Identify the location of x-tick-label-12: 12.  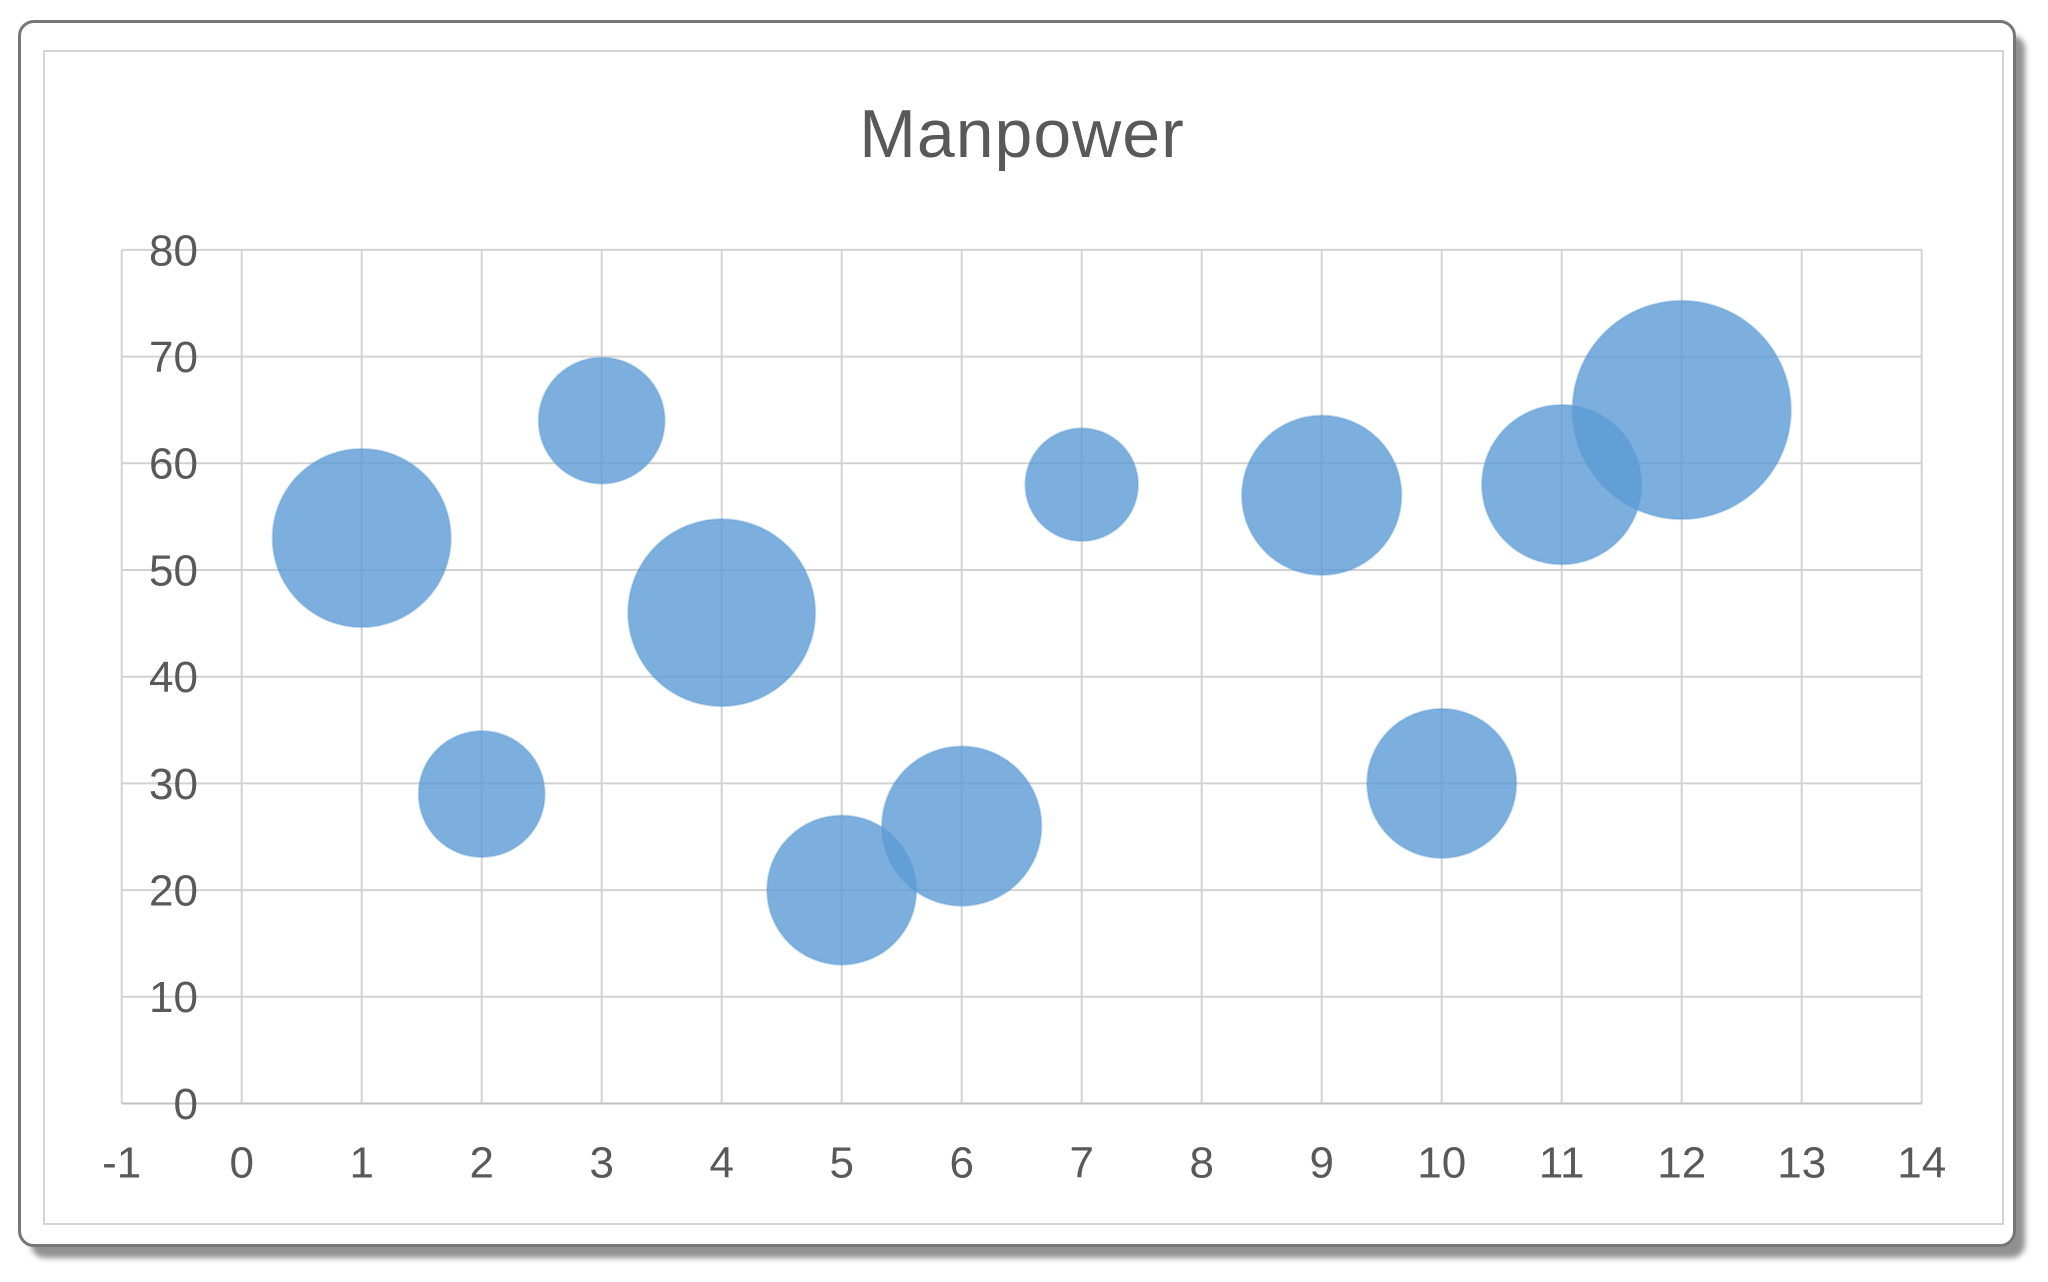
(1681, 1162).